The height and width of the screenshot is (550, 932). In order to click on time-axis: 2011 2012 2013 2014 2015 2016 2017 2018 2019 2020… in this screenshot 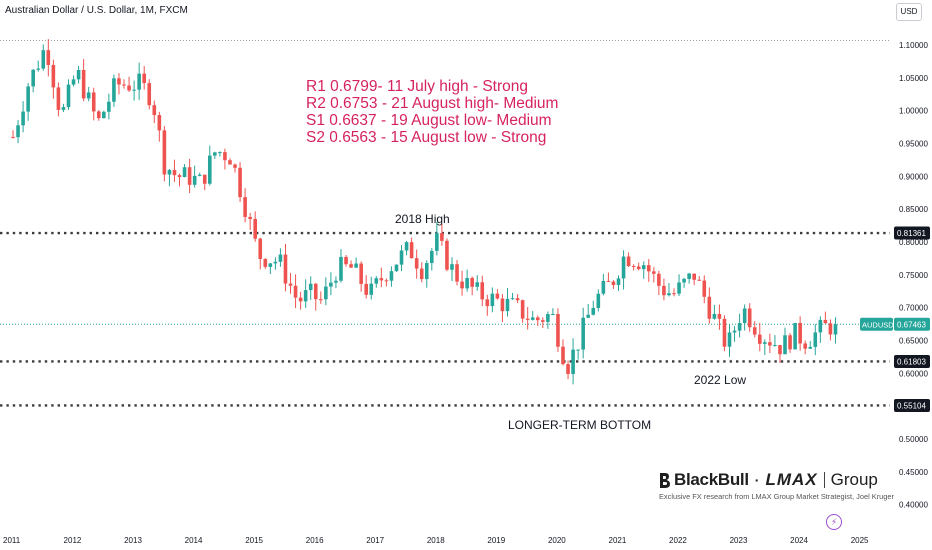, I will do `click(436, 540)`.